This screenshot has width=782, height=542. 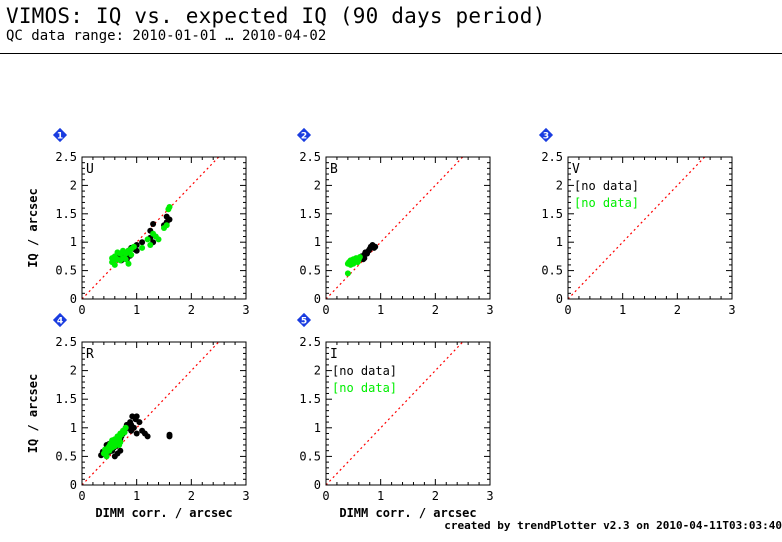 What do you see at coordinates (395, 222) in the screenshot?
I see `scatter-panel-2: 0 1 2 300.511.522.5B2` at bounding box center [395, 222].